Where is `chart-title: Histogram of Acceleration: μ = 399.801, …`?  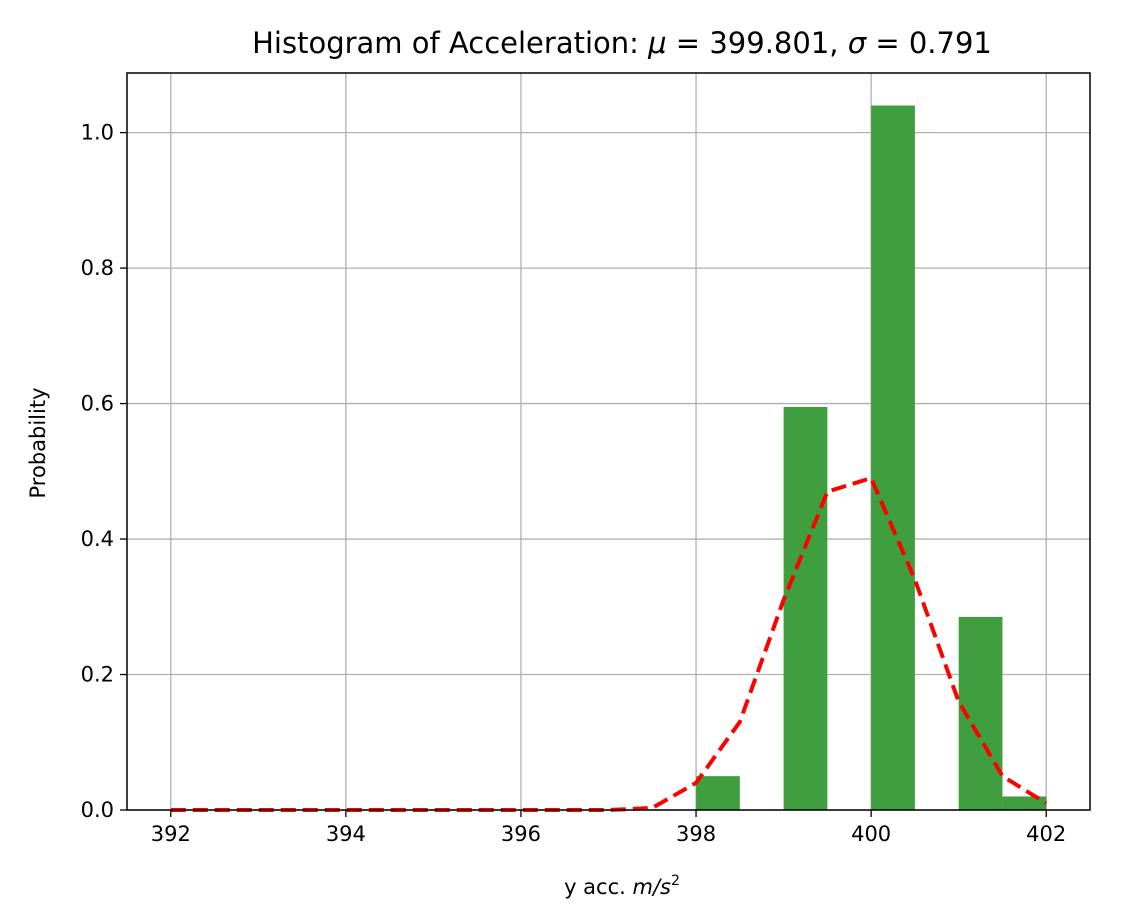 chart-title: Histogram of Acceleration: μ = 399.801, … is located at coordinates (622, 43).